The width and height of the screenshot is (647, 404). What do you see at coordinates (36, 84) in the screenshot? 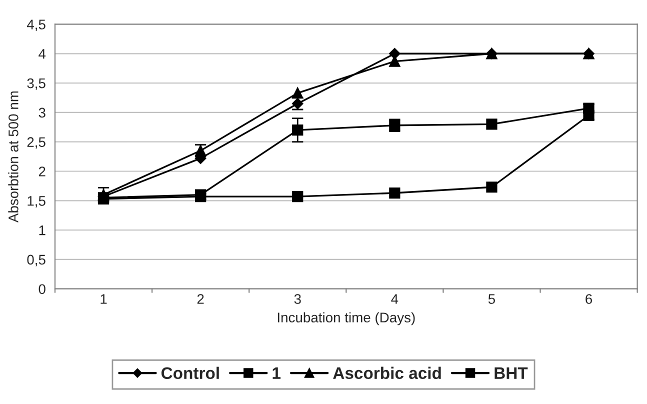
I see `y-tick-label: 3,5` at bounding box center [36, 84].